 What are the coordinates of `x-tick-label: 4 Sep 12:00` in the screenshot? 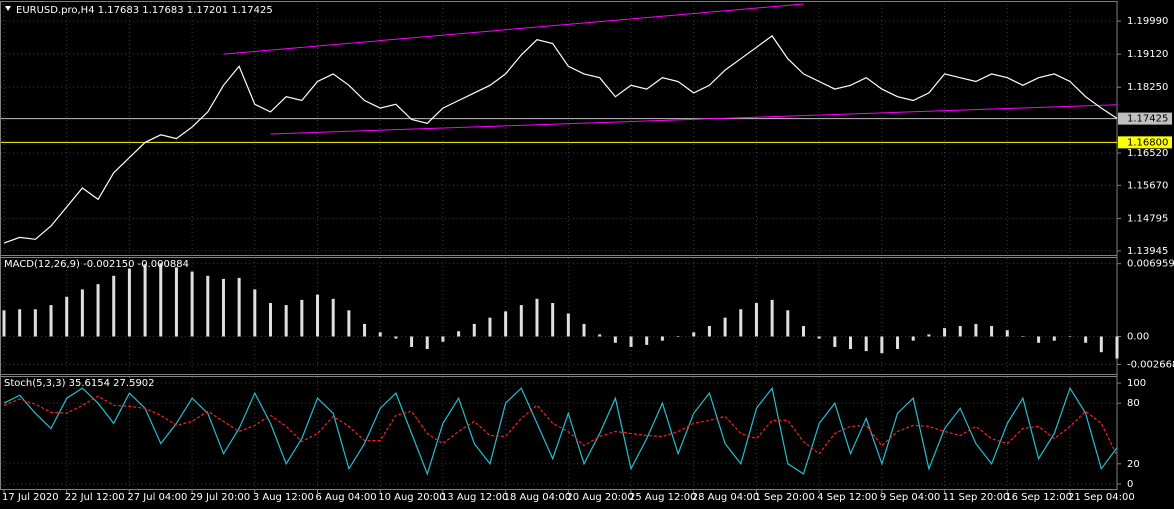 It's located at (847, 497).